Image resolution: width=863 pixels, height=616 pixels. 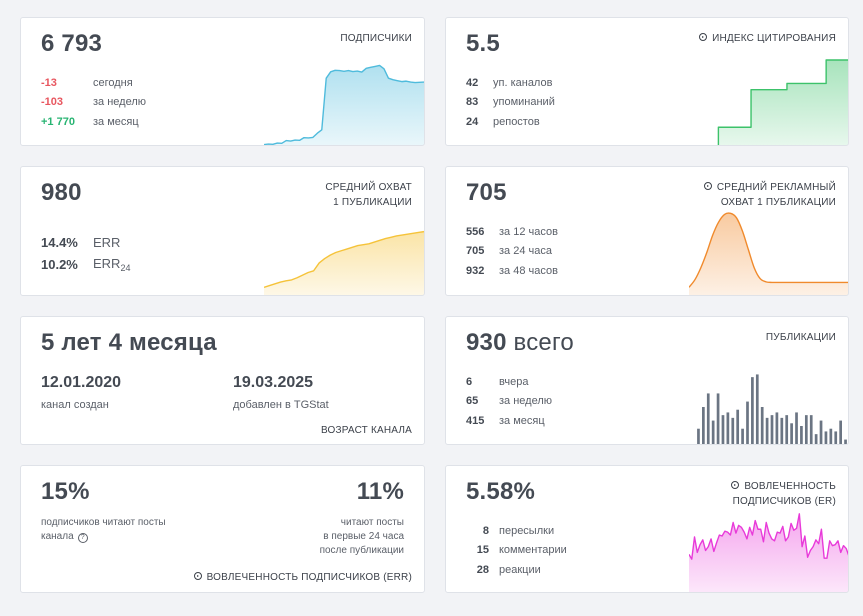 What do you see at coordinates (528, 270) in the screenshot?
I see `stat-label: за 48 часов` at bounding box center [528, 270].